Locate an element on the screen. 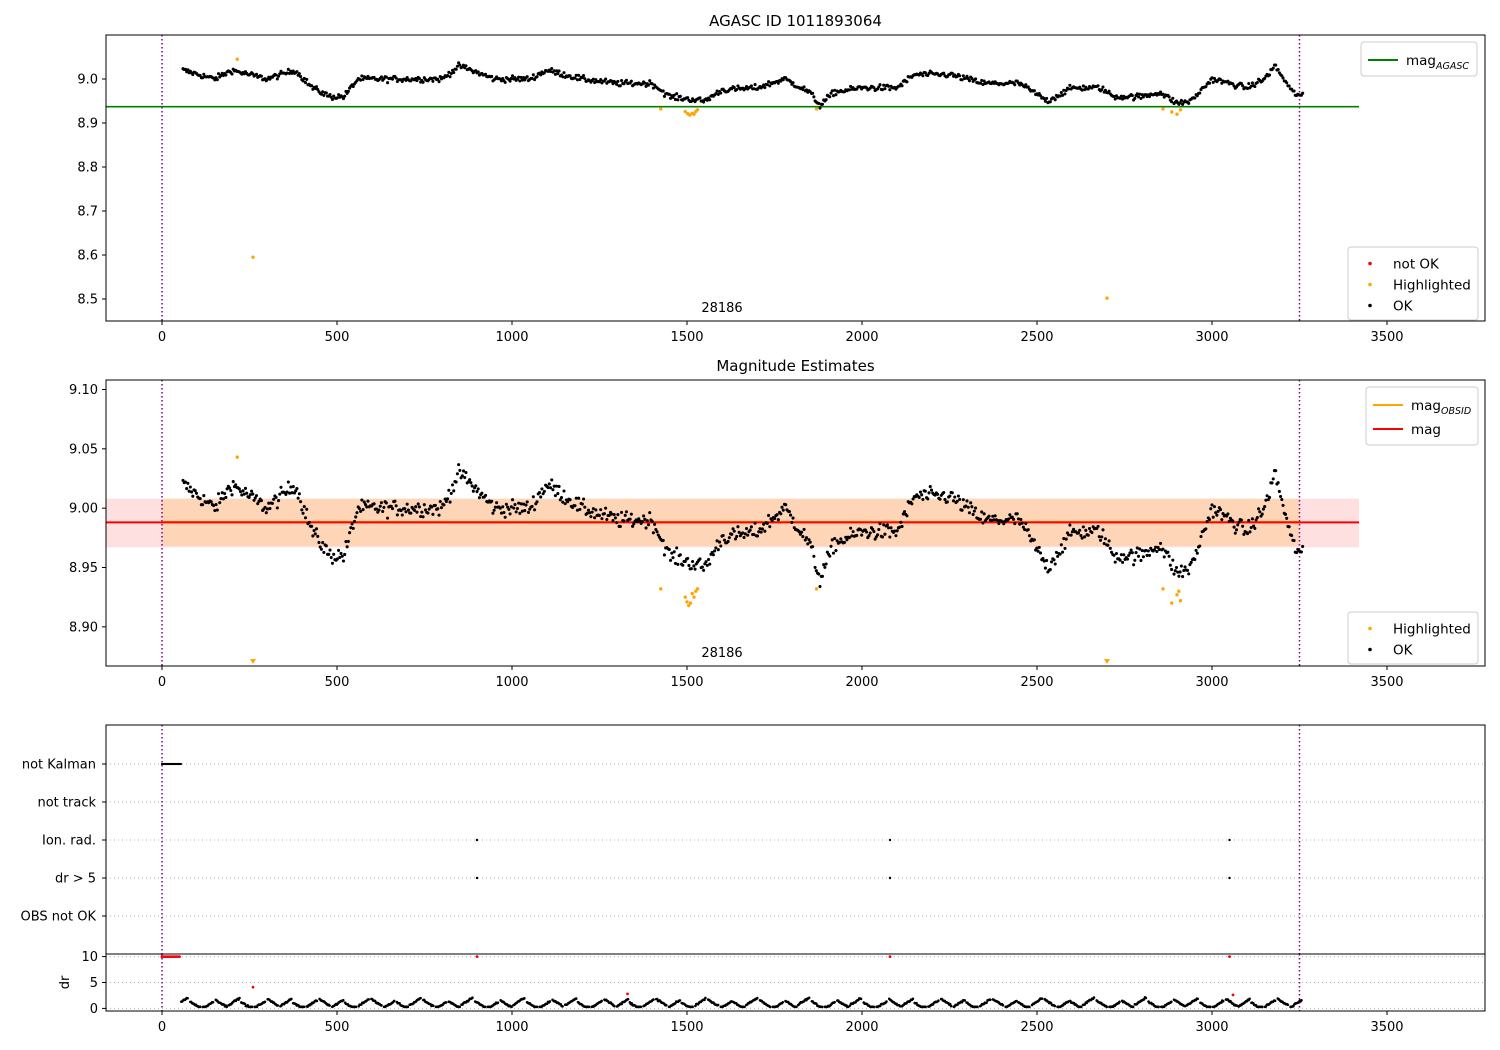  flag-point is located at coordinates (1229, 840).